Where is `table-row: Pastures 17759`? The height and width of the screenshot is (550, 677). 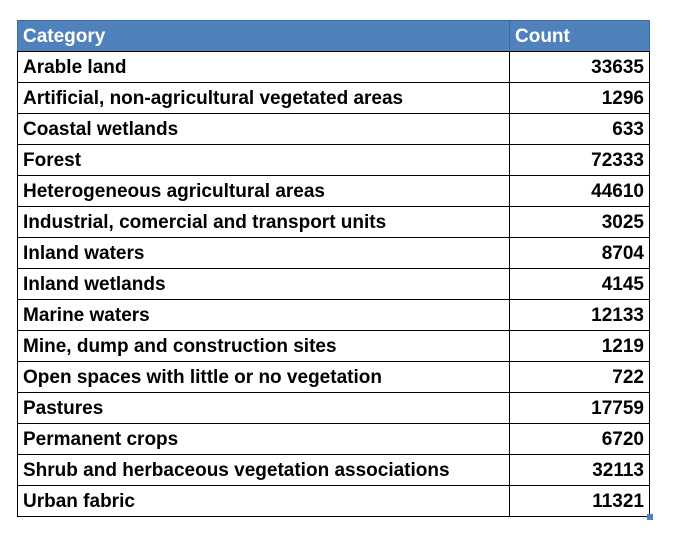 table-row: Pastures 17759 is located at coordinates (333, 408).